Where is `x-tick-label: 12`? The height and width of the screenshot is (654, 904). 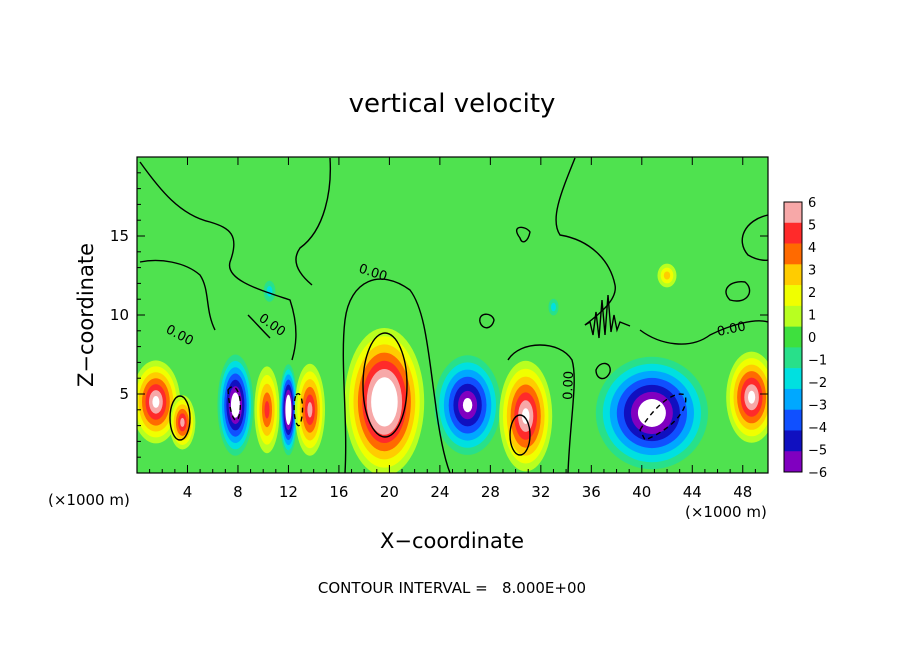 x-tick-label: 12 is located at coordinates (288, 492).